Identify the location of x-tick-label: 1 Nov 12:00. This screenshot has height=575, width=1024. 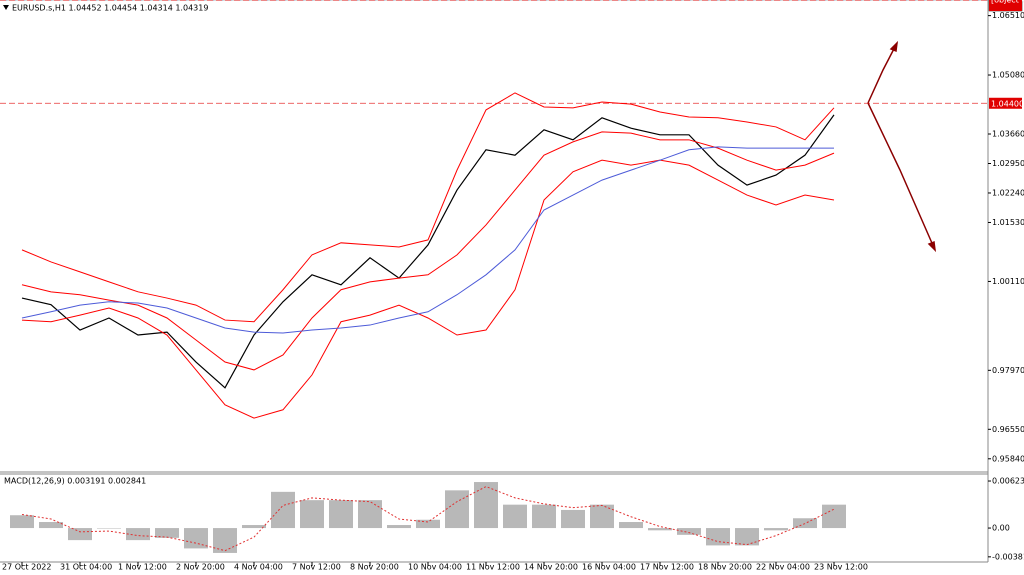
(142, 567).